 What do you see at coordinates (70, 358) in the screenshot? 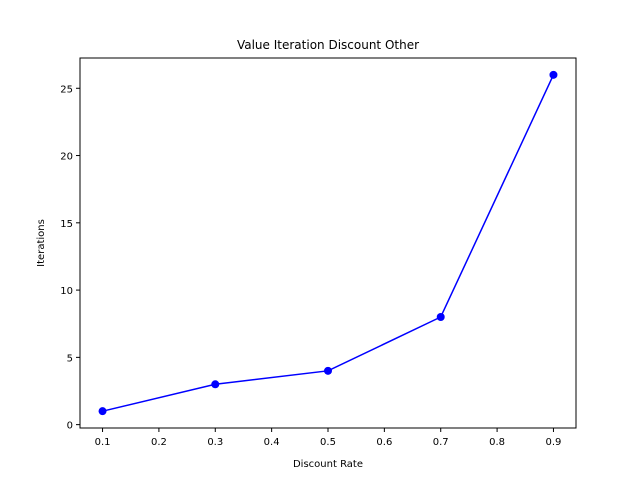
I see `y-tick-label: 5` at bounding box center [70, 358].